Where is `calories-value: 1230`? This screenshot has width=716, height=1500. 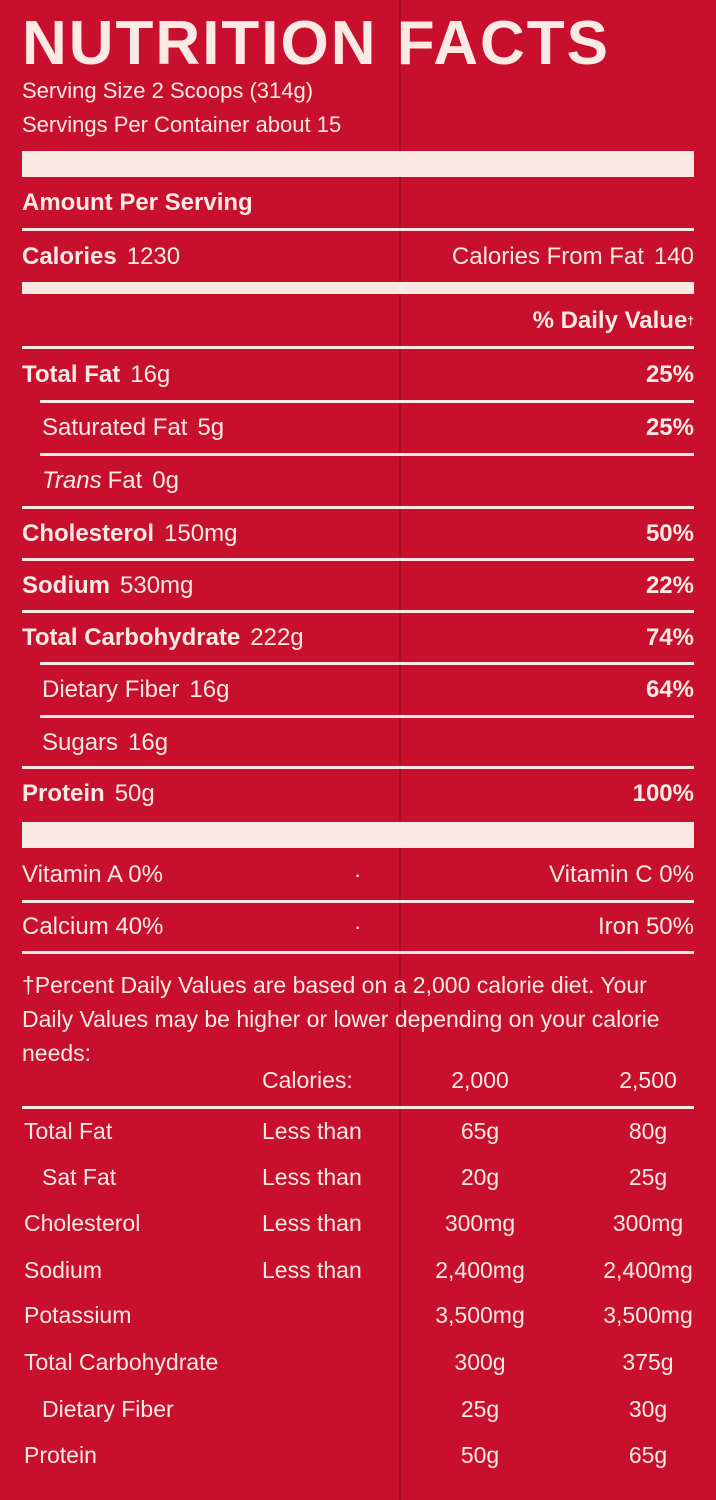
calories-value: 1230 is located at coordinates (153, 256).